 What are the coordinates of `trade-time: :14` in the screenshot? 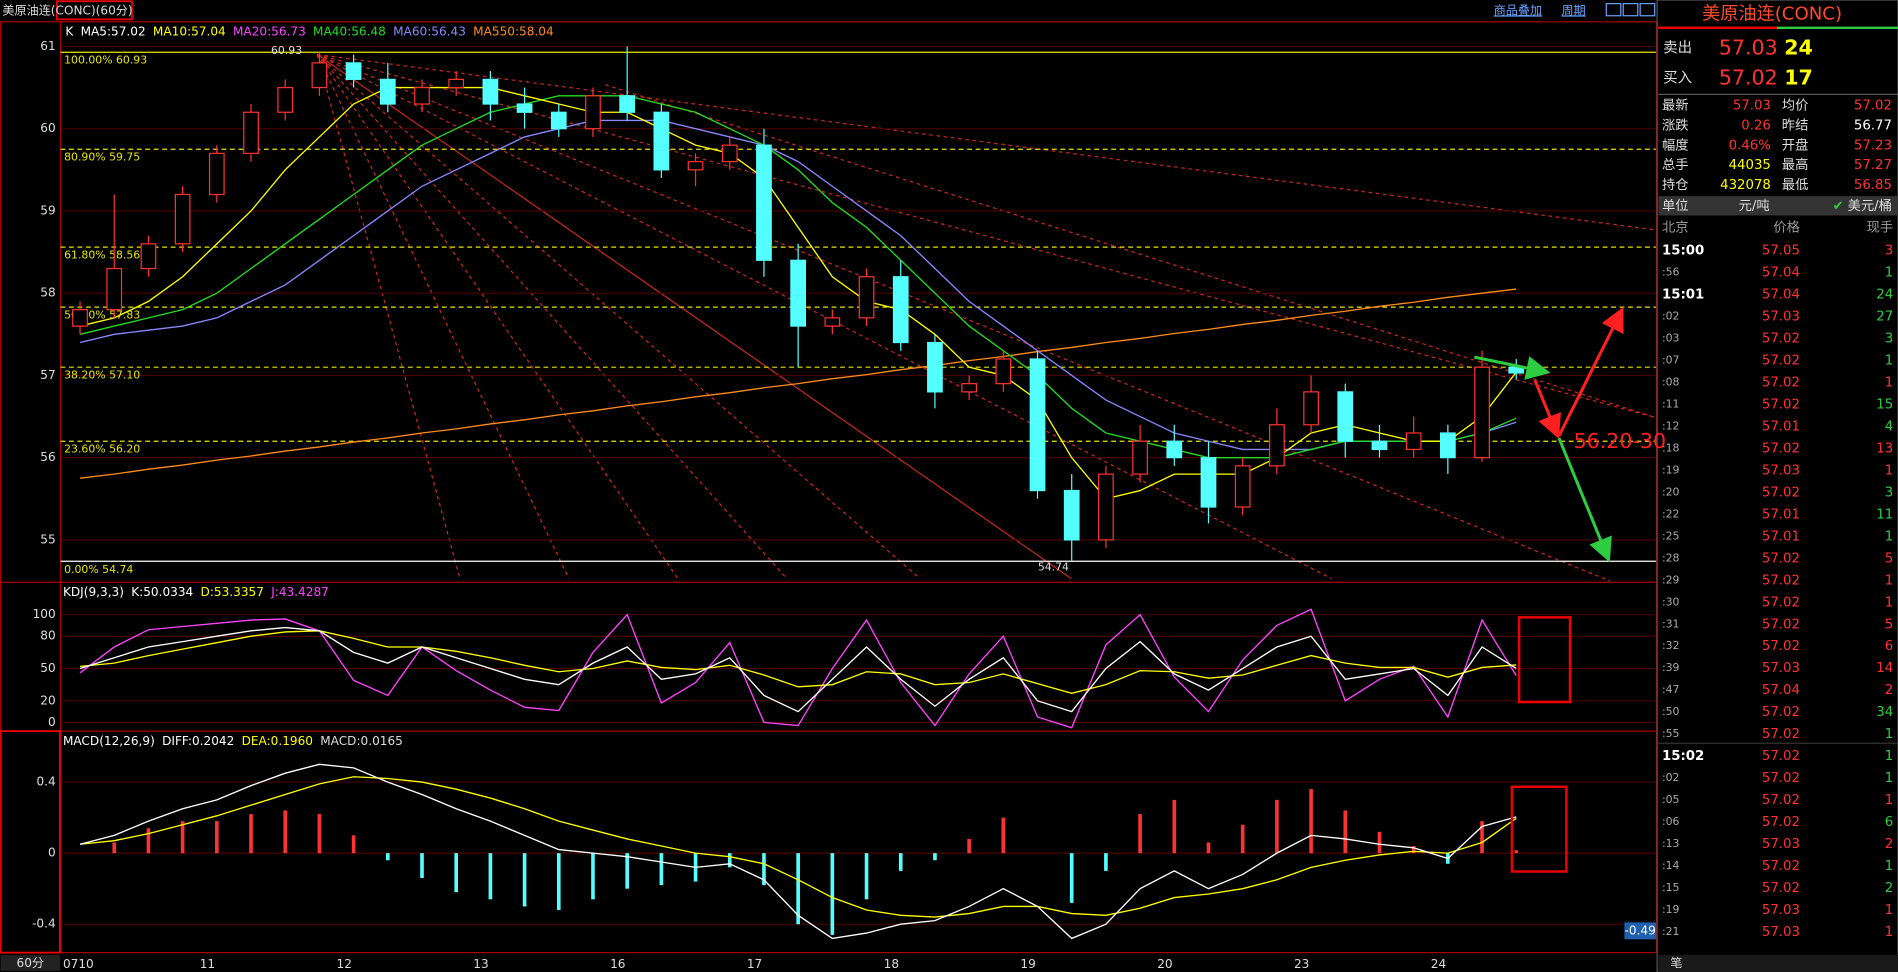 It's located at (1671, 865).